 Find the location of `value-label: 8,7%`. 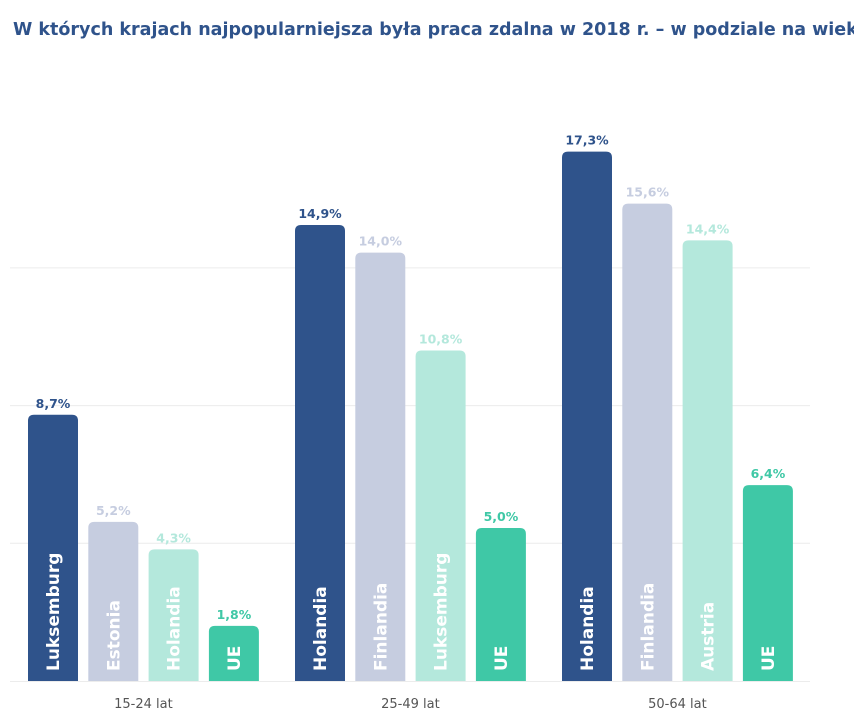

value-label: 8,7% is located at coordinates (53, 403).